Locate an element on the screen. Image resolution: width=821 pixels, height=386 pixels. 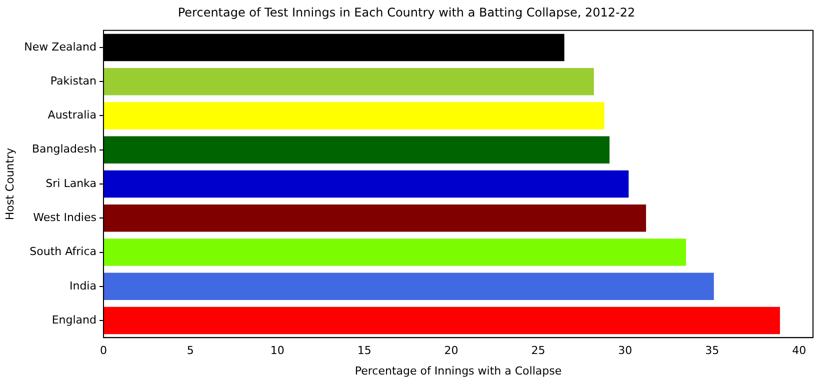
y-tick-label: Sri Lanka is located at coordinates (71, 183).